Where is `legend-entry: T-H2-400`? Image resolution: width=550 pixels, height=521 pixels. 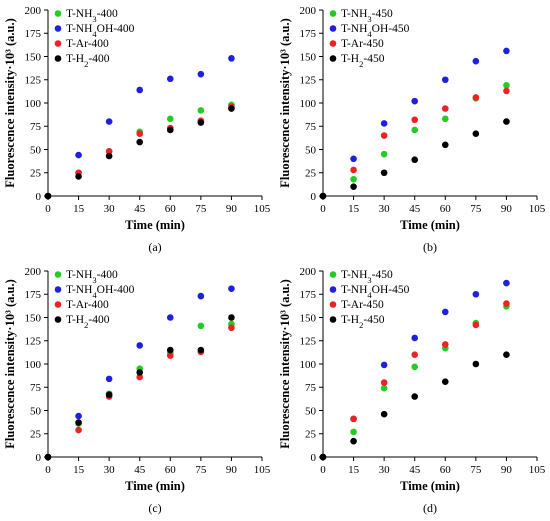
legend-entry: T-H2-400 is located at coordinates (88, 322).